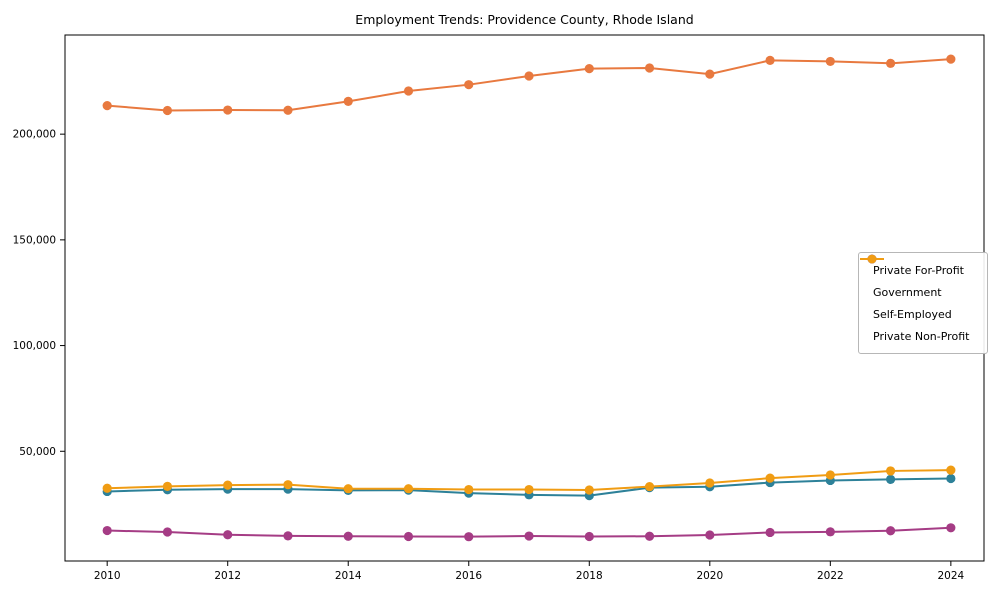 The image size is (1000, 600). What do you see at coordinates (468, 576) in the screenshot?
I see `x-tick-label: 2016` at bounding box center [468, 576].